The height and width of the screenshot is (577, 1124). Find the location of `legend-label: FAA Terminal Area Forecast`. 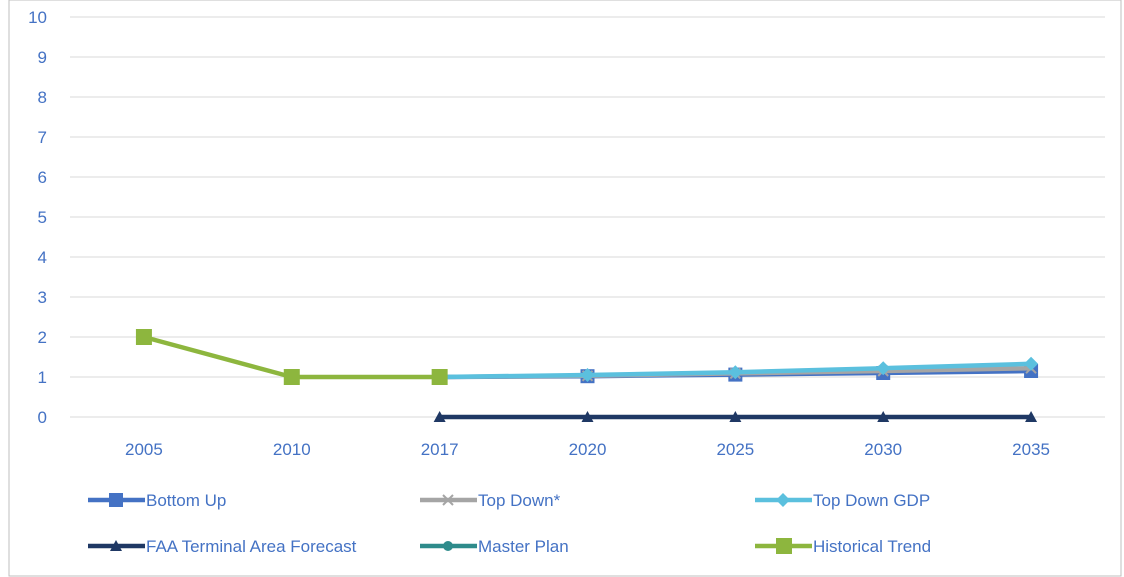

legend-label: FAA Terminal Area Forecast is located at coordinates (251, 546).